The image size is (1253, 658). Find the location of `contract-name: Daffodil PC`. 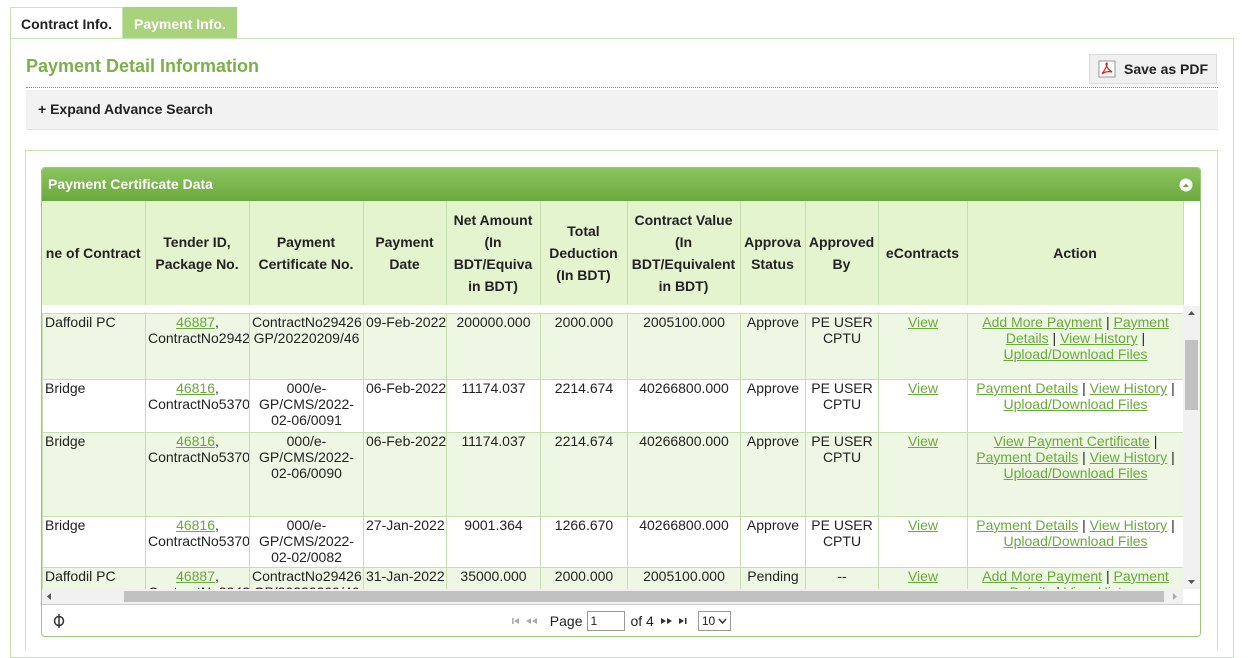

contract-name: Daffodil PC is located at coordinates (94, 578).